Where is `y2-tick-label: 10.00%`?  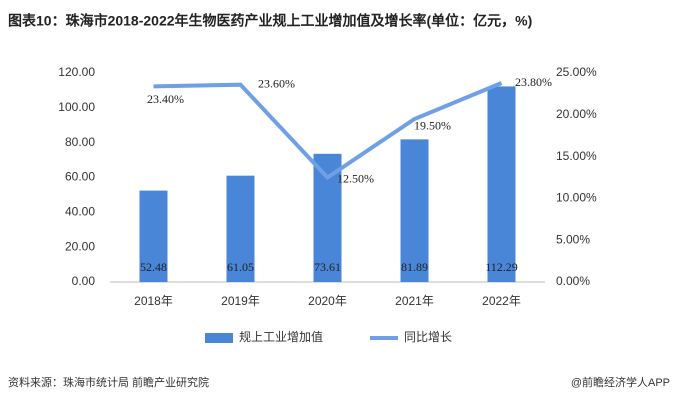 y2-tick-label: 10.00% is located at coordinates (576, 198).